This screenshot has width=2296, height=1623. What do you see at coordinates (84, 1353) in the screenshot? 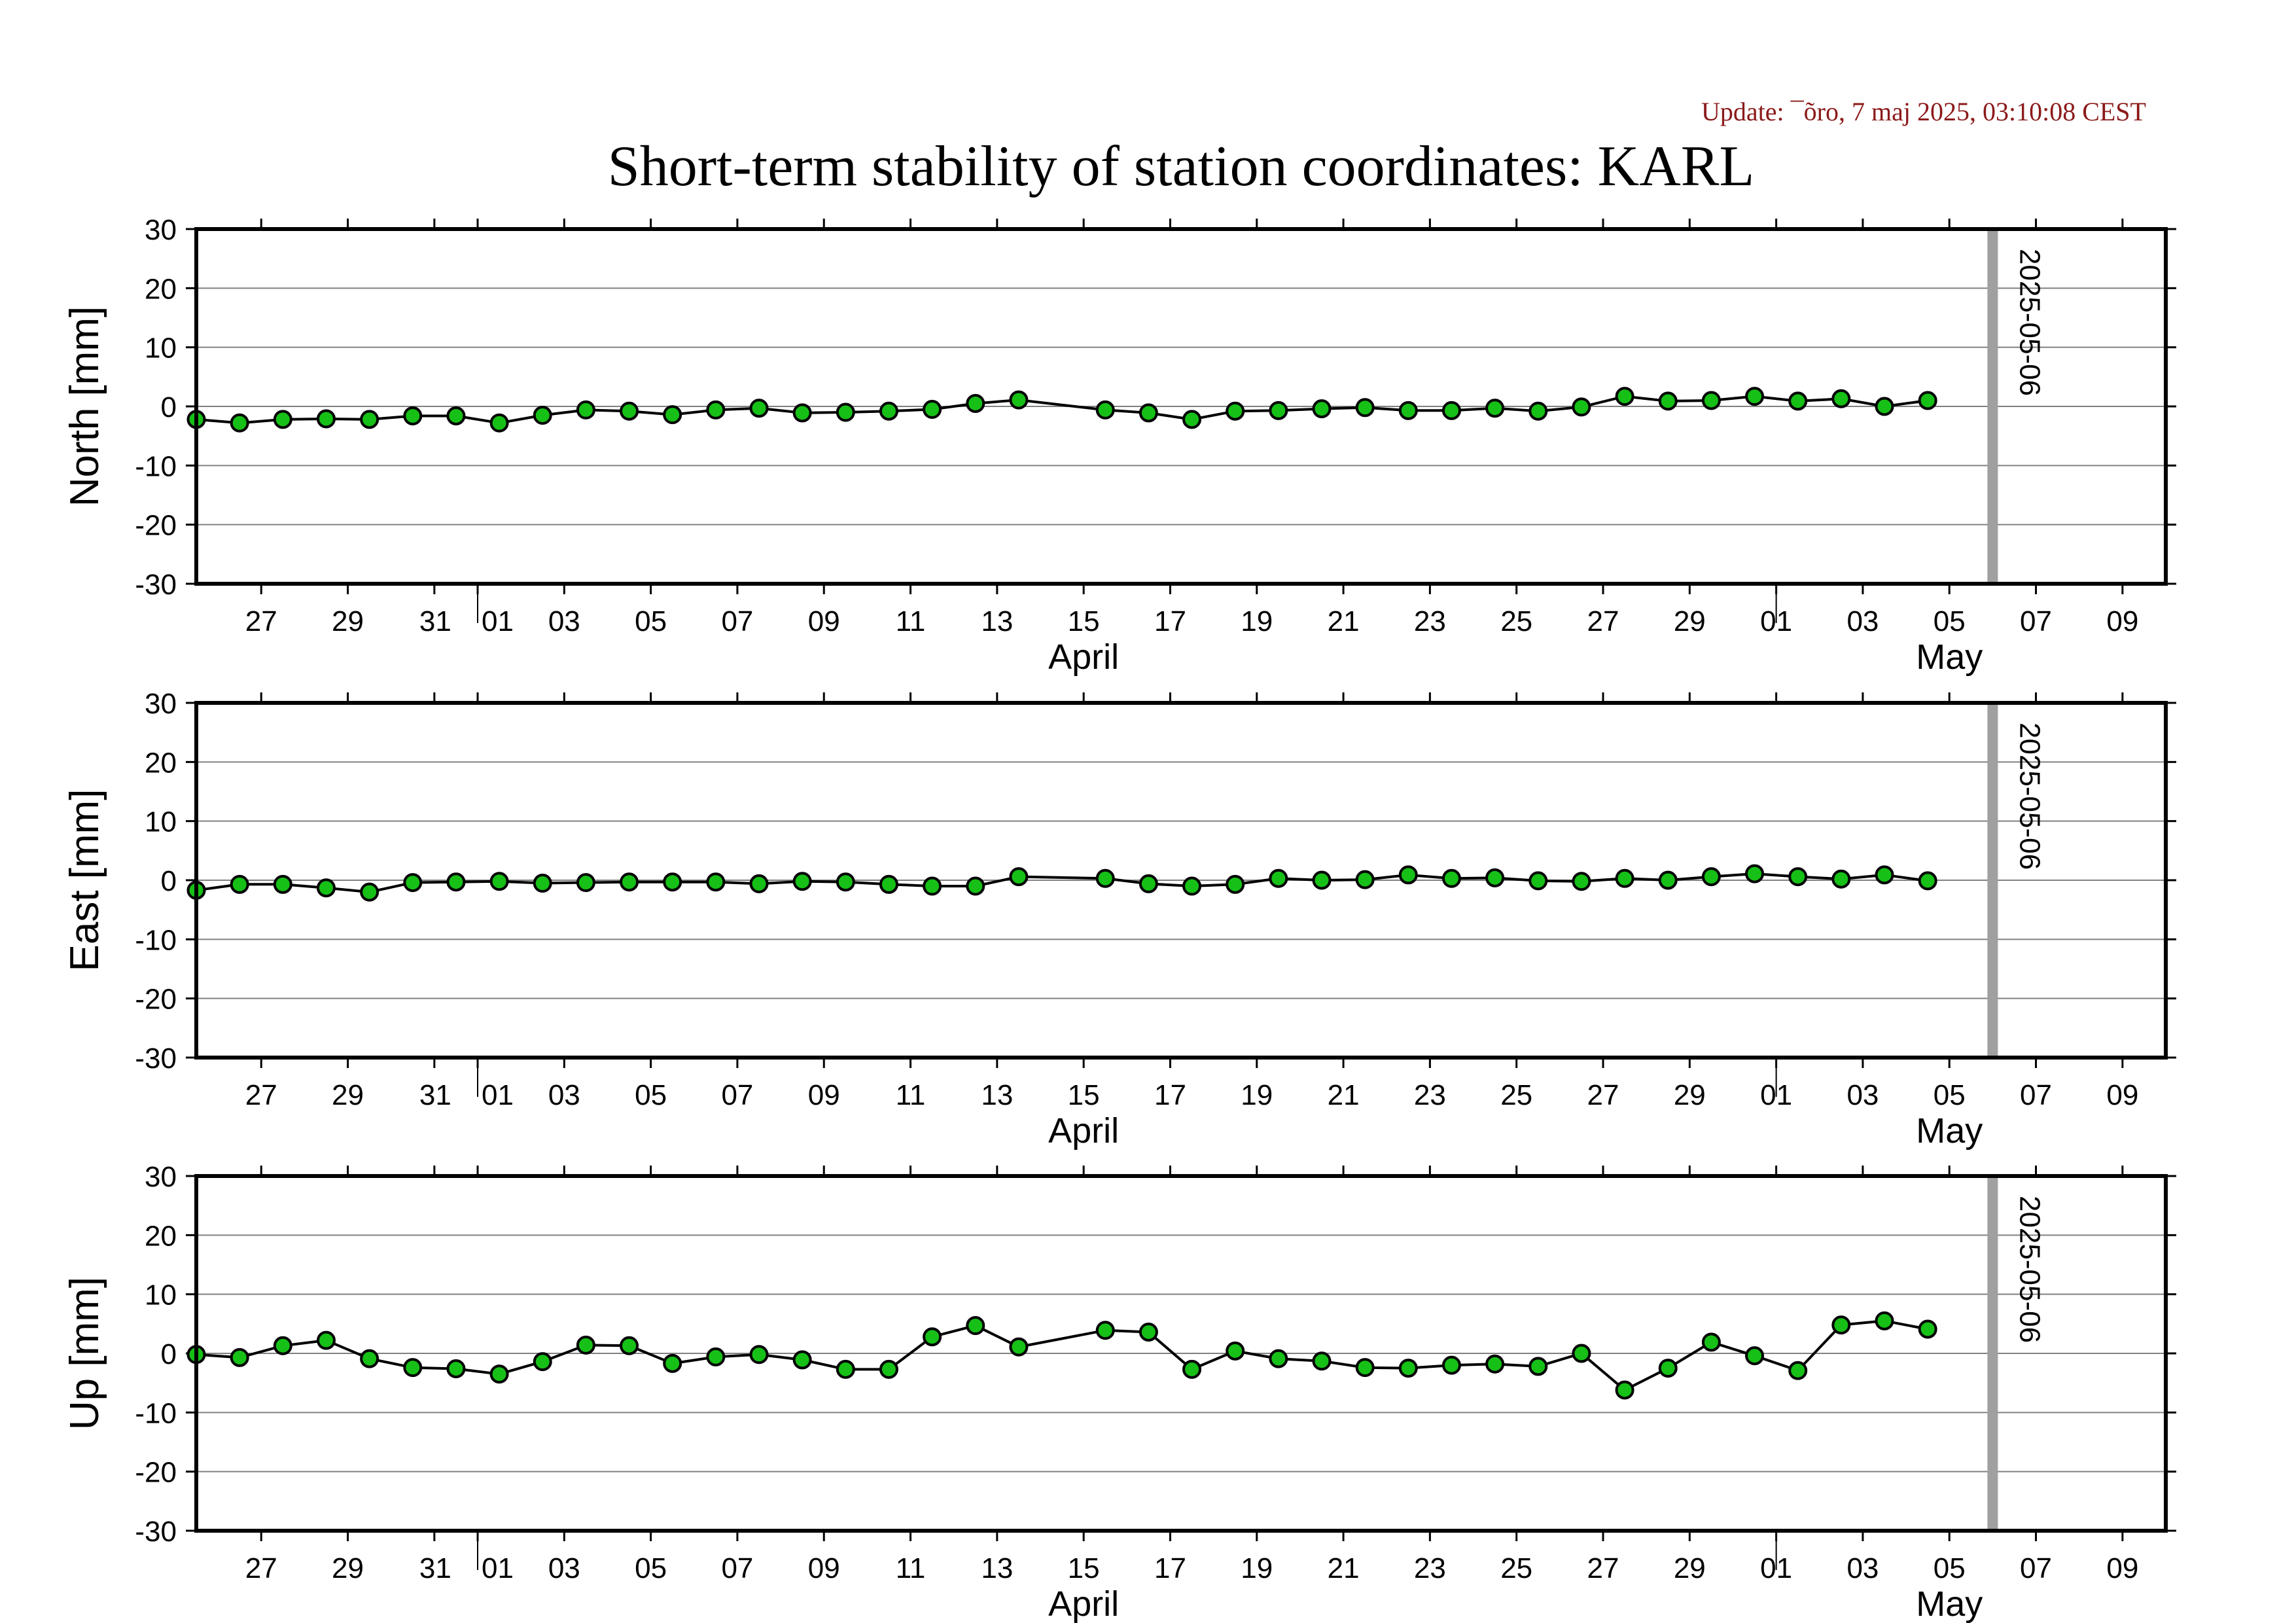
I see `y-axis-label: Up [mm]` at bounding box center [84, 1353].